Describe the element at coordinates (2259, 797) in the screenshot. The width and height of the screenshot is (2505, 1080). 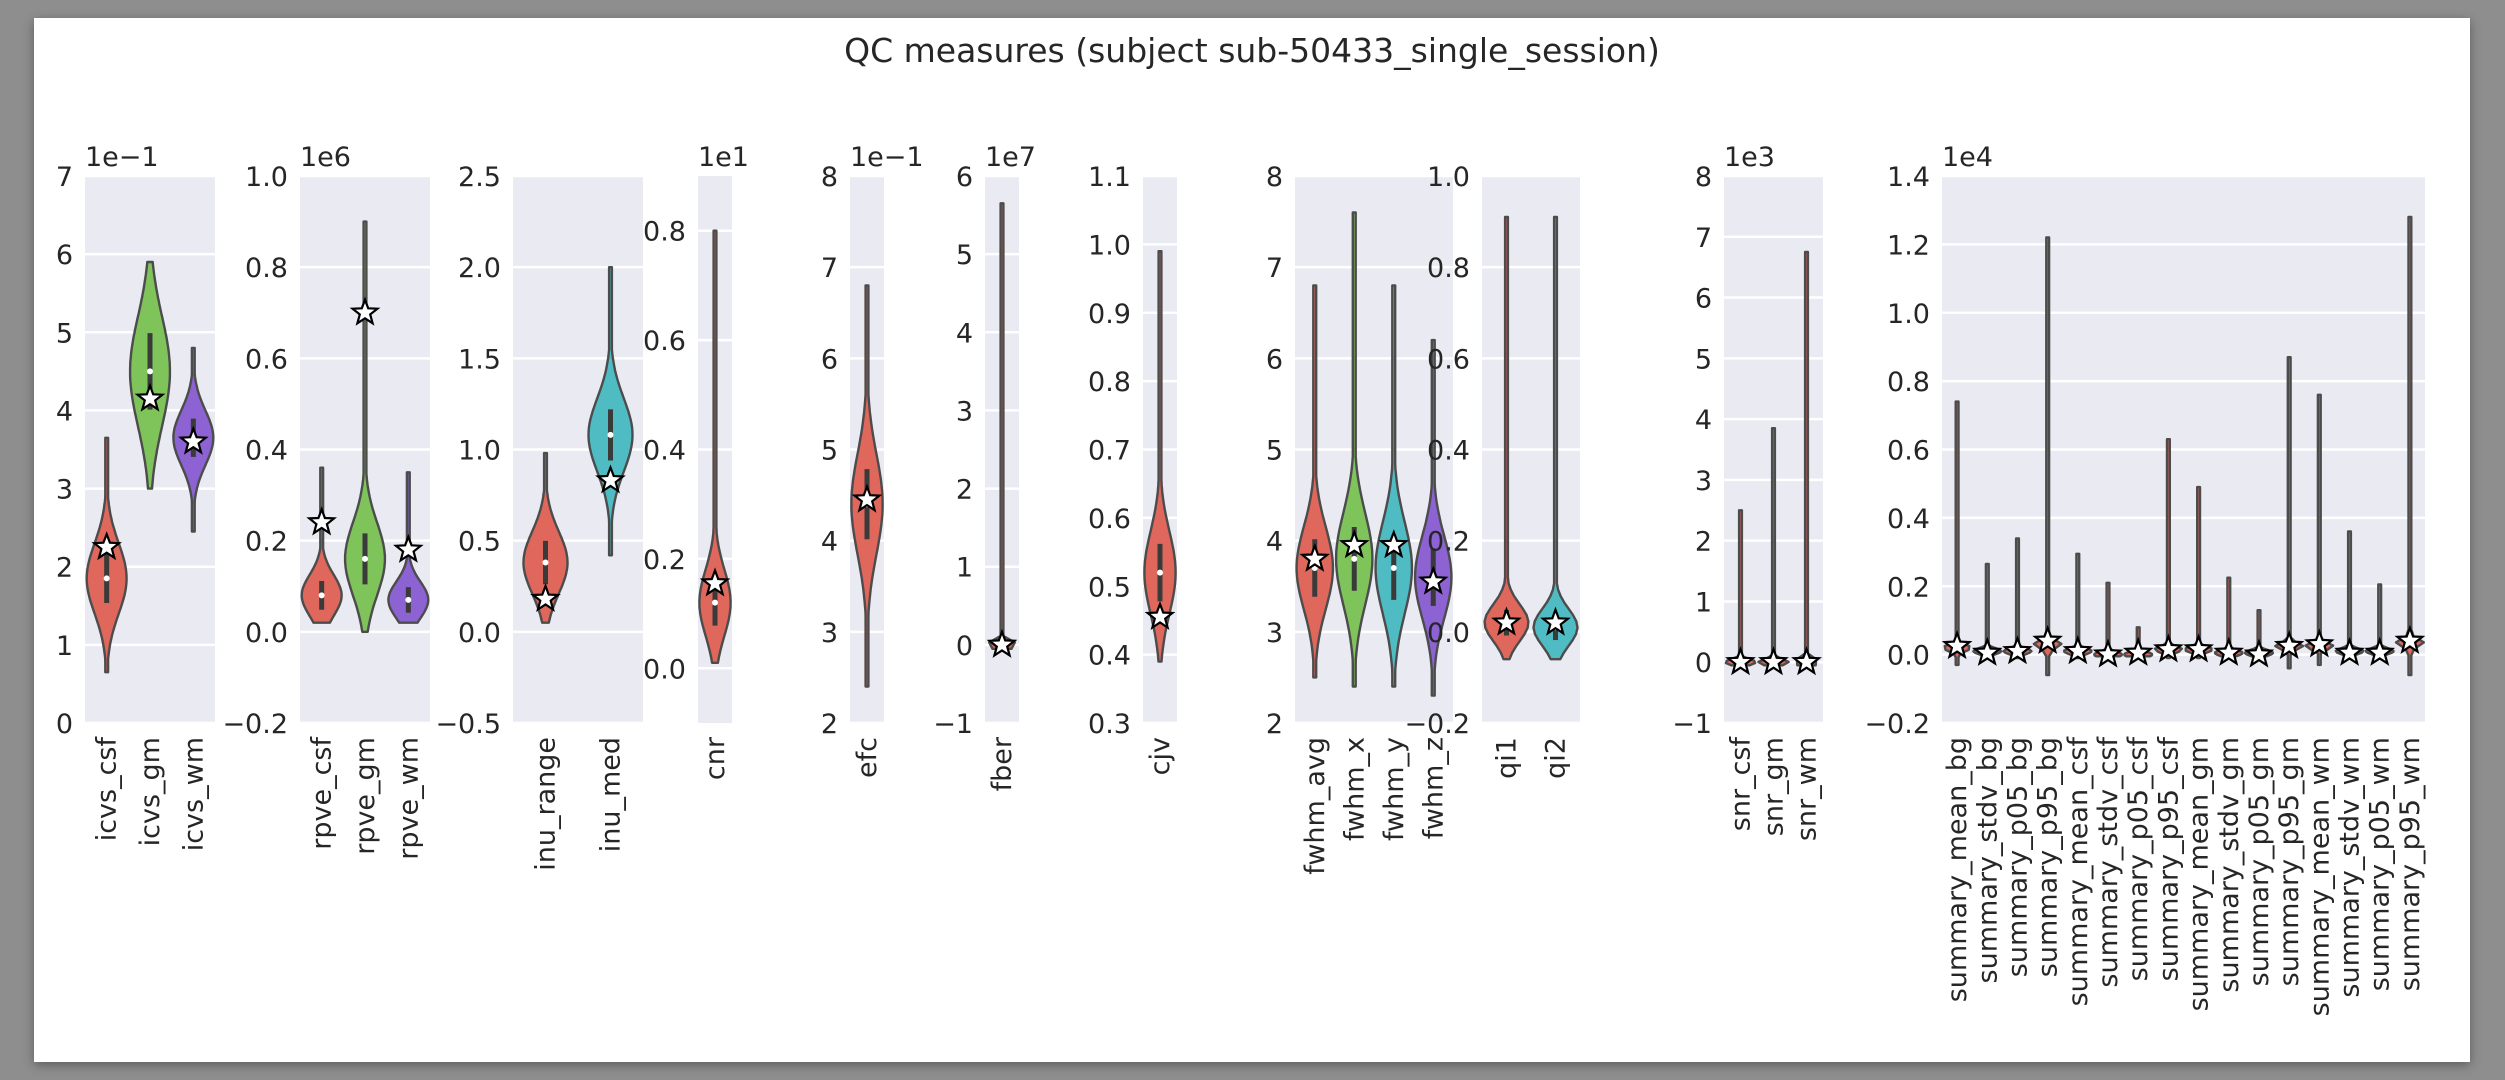
I see `violin-summary_p05_gm: summary_p05_gm` at that location.